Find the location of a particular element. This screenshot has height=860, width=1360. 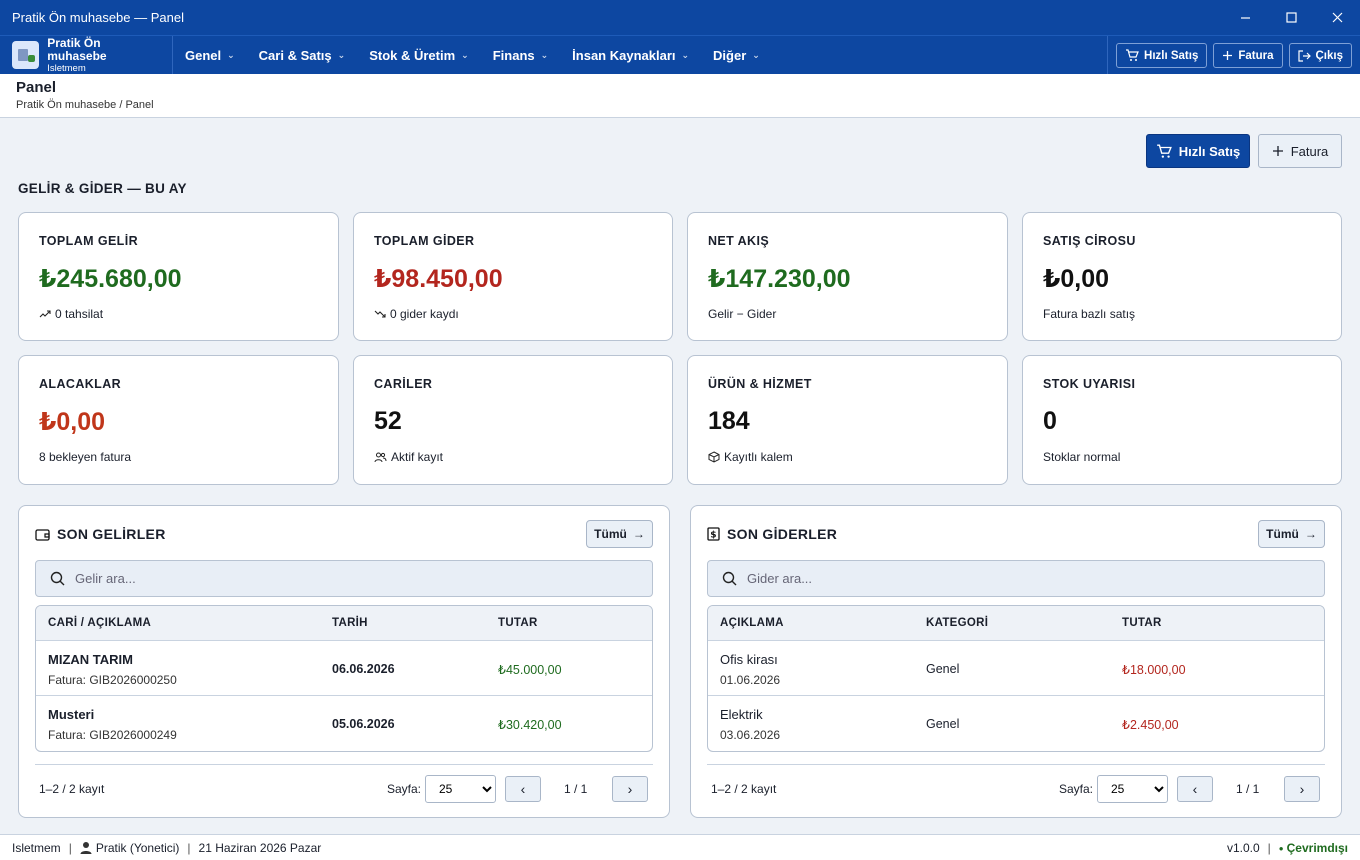

table-row: Elektrik 03.06.2026 Genel ₺2.450,00 is located at coordinates (1016, 723).